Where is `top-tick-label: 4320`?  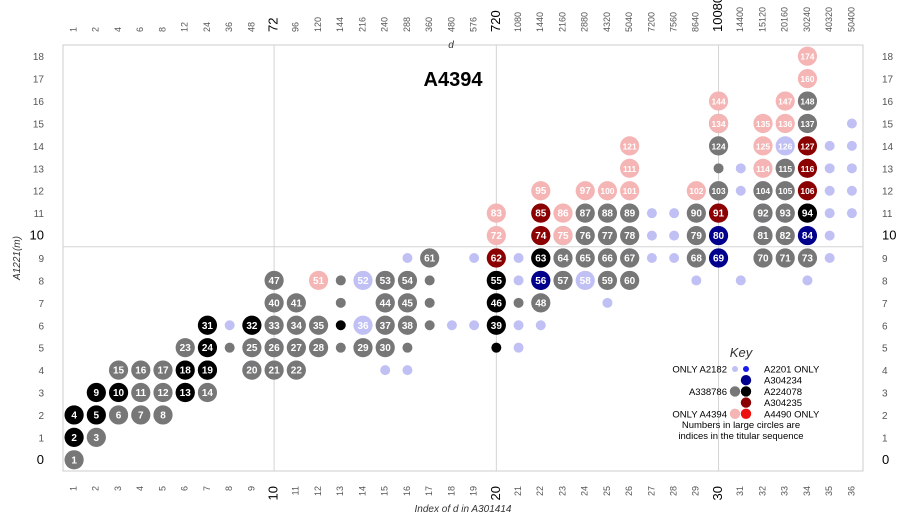 top-tick-label: 4320 is located at coordinates (607, 22).